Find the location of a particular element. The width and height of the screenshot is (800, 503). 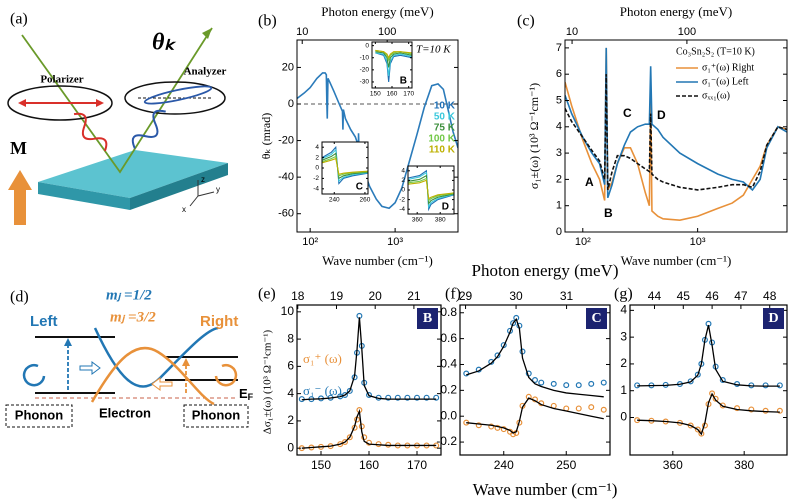

x-tick-label: 10³ is located at coordinates (698, 242).